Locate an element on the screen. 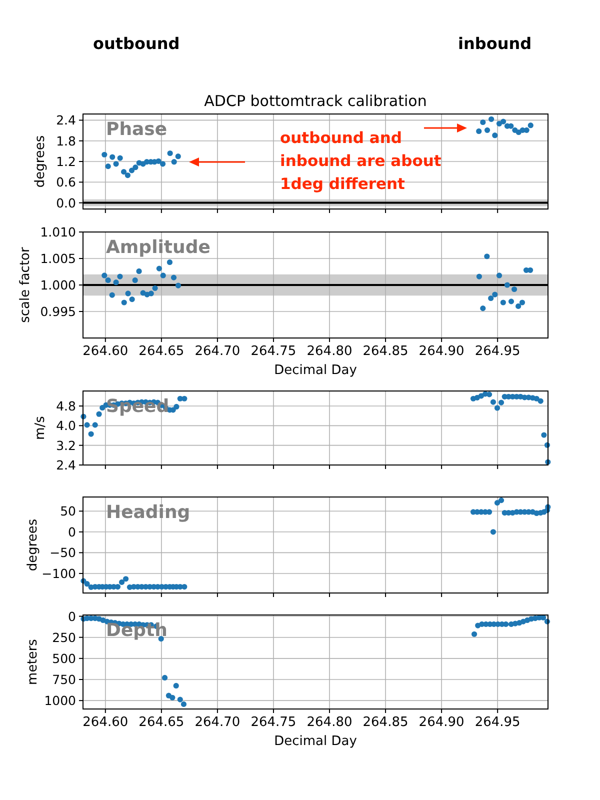 The width and height of the screenshot is (600, 800). y-tick-label: 1.2 is located at coordinates (66, 161).